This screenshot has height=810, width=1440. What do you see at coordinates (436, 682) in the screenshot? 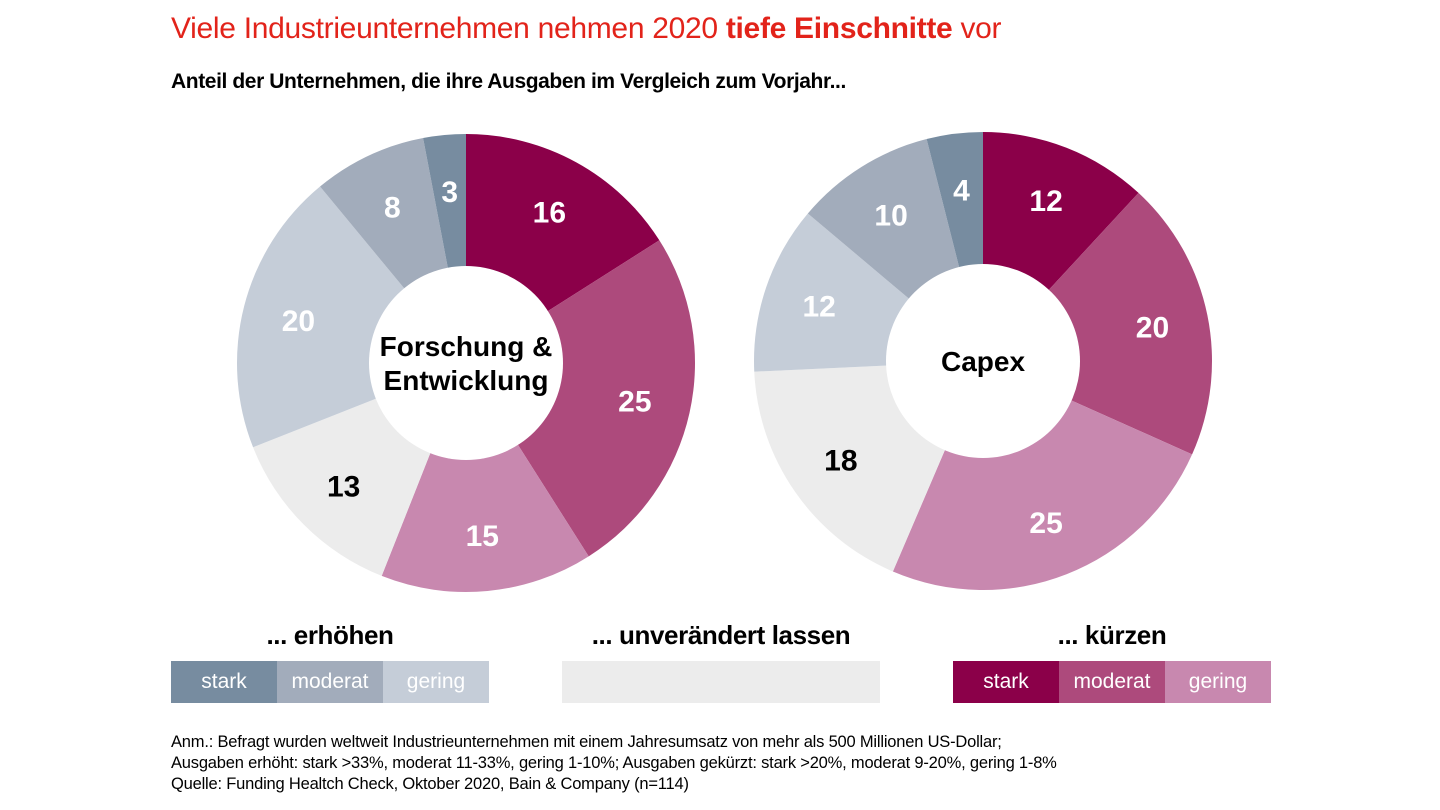
I see `legend-erhoehen-gering: gering` at bounding box center [436, 682].